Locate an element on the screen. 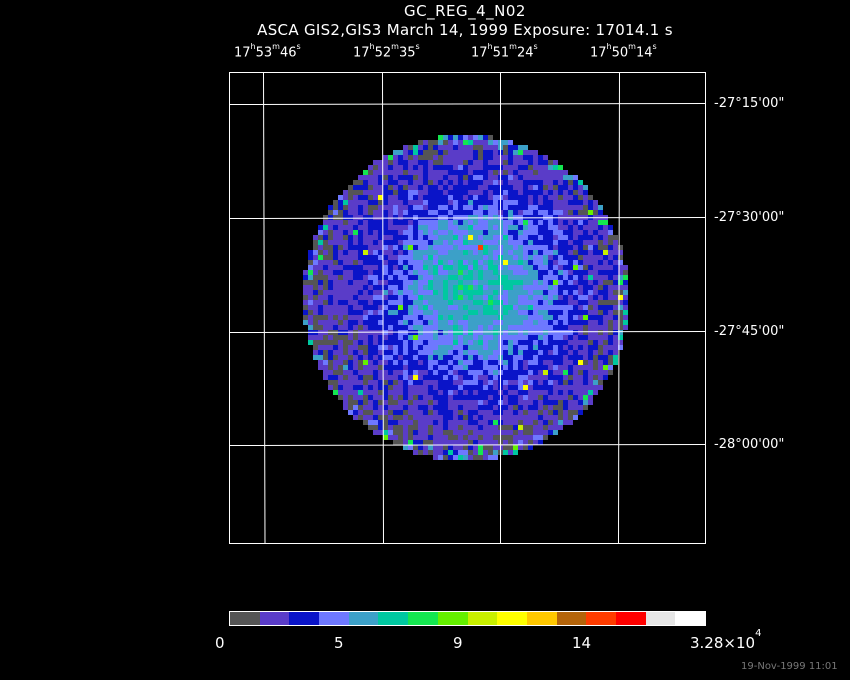 The width and height of the screenshot is (850, 680). ra-label-4: 17h50m14s is located at coordinates (623, 51).